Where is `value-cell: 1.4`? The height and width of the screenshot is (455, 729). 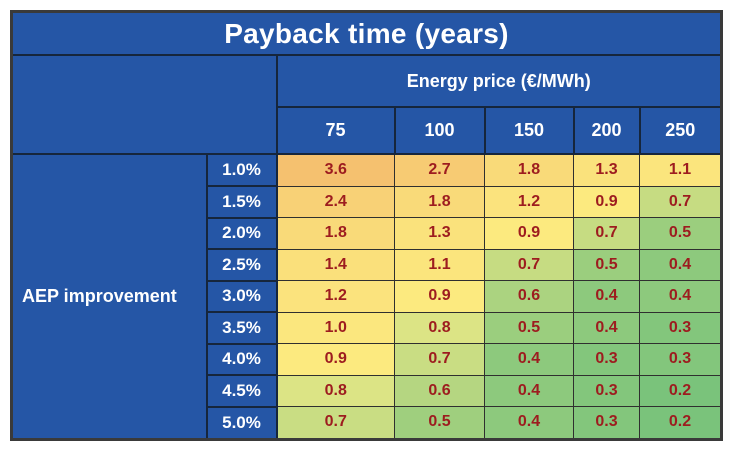
value-cell: 1.4 is located at coordinates (335, 264).